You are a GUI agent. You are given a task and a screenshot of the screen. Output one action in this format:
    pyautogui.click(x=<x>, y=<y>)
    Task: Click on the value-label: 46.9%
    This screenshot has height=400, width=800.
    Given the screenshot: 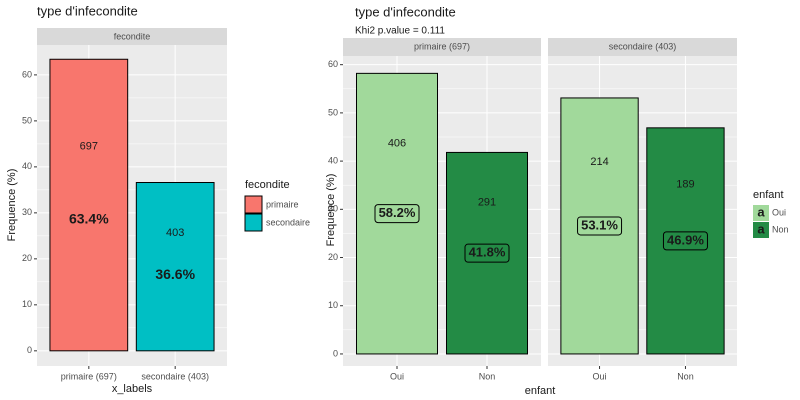 What is the action you would take?
    pyautogui.click(x=685, y=239)
    